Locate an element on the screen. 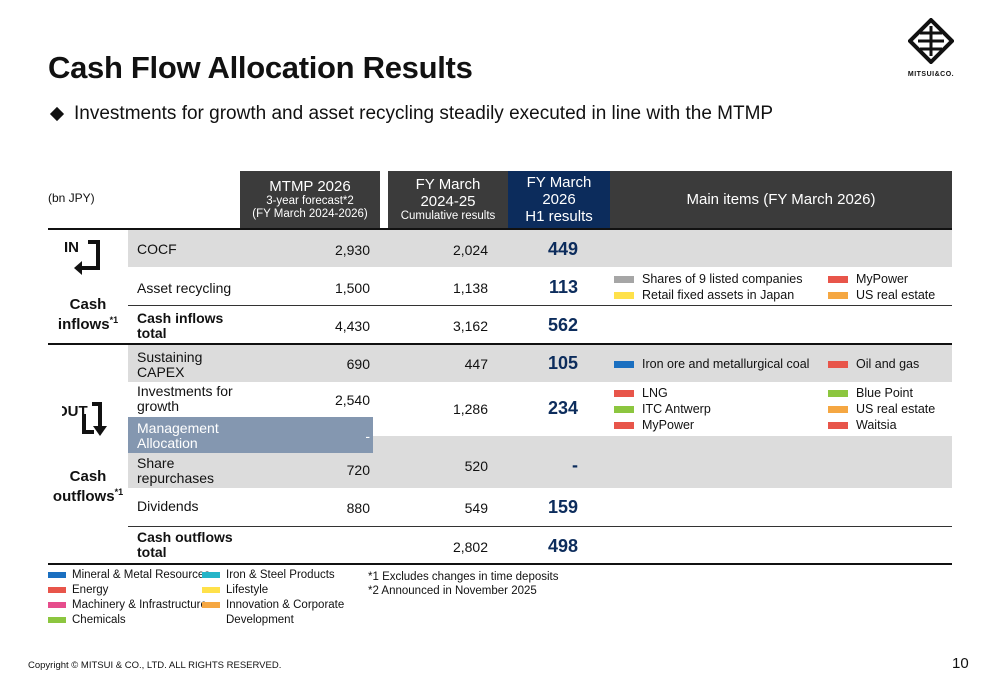  row-label-cocf: COCF is located at coordinates (157, 249).